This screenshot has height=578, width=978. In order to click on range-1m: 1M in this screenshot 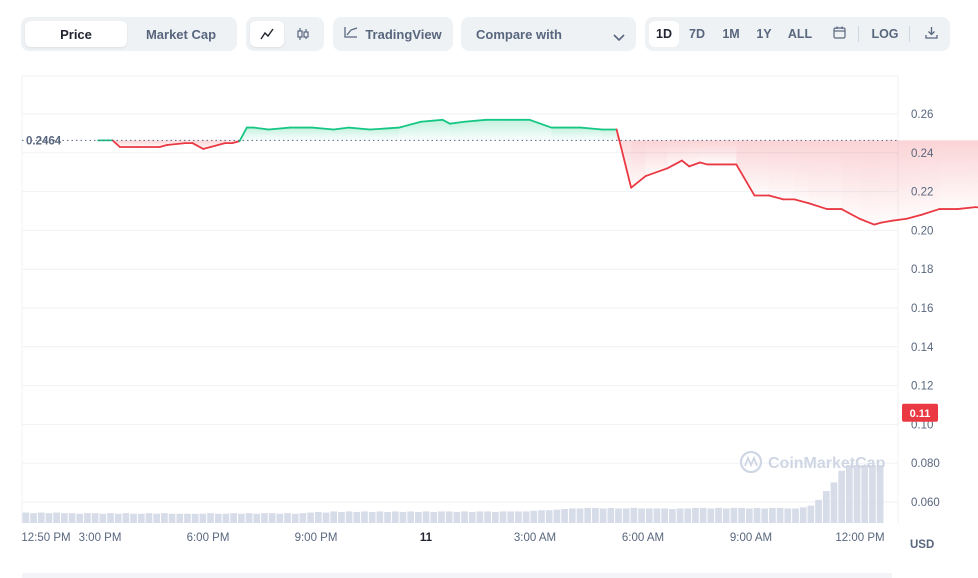, I will do `click(731, 34)`.